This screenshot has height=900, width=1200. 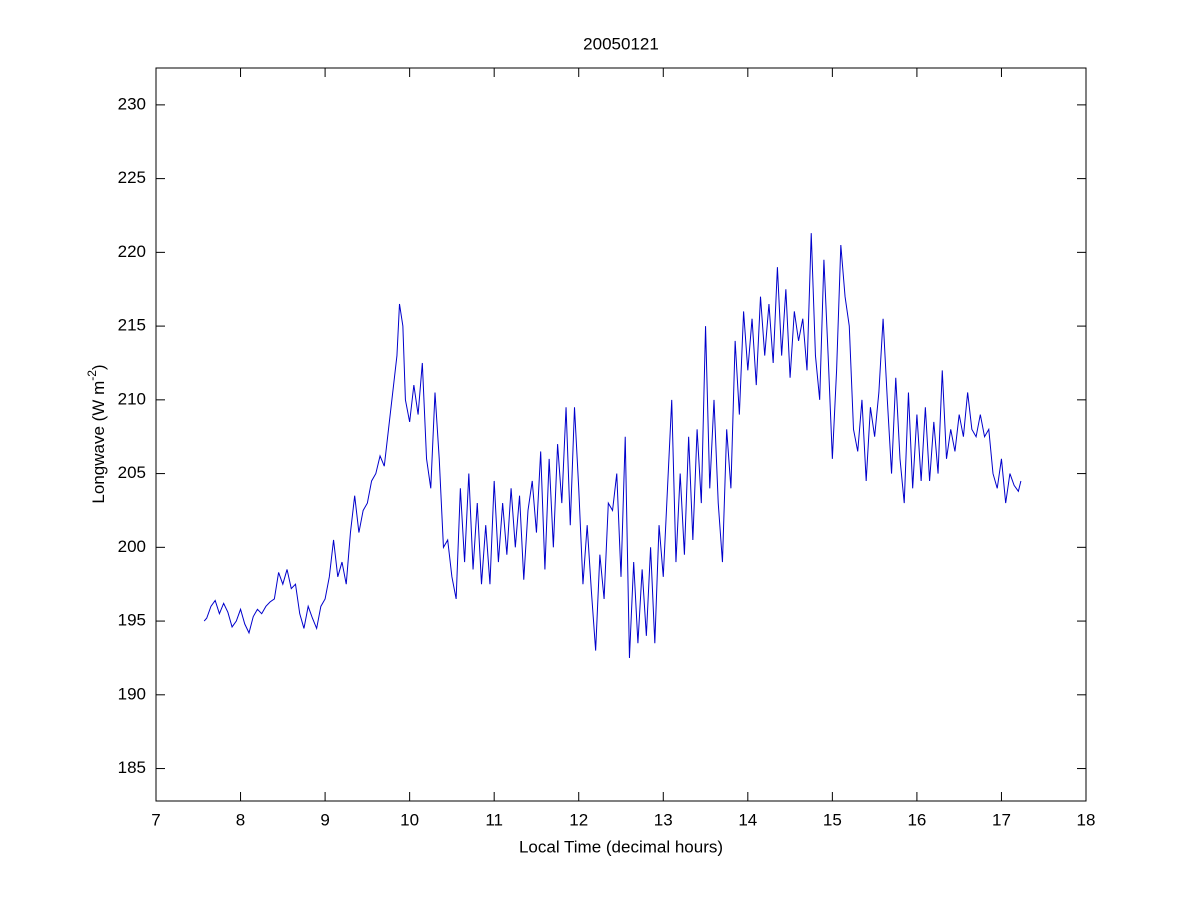 I want to click on y-label-sup: -2, so click(x=92, y=375).